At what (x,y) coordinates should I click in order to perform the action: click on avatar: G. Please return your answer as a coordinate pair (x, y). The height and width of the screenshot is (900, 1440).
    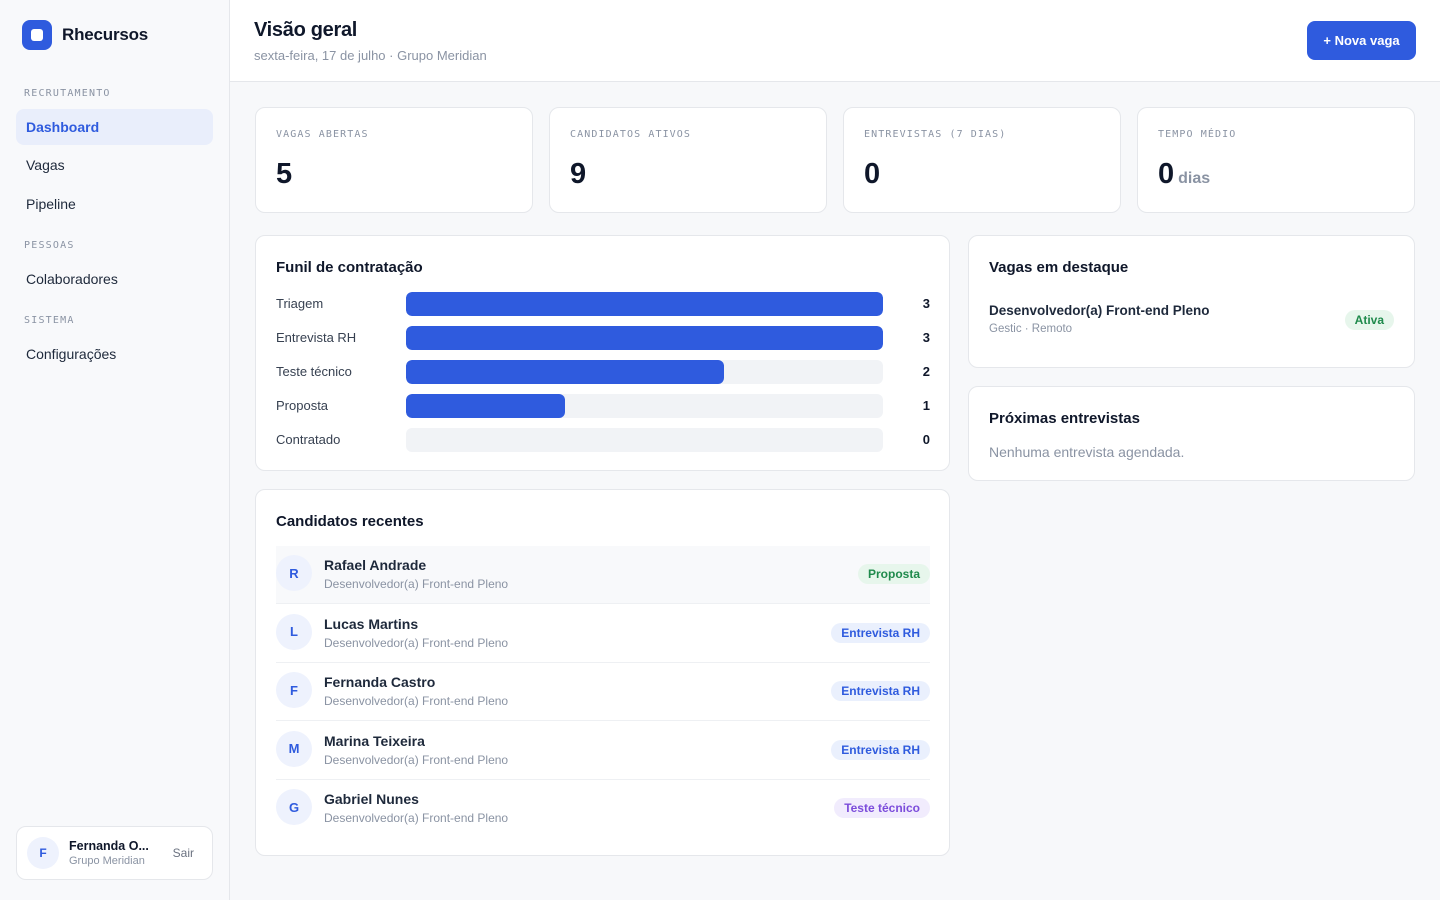
    Looking at the image, I should click on (294, 807).